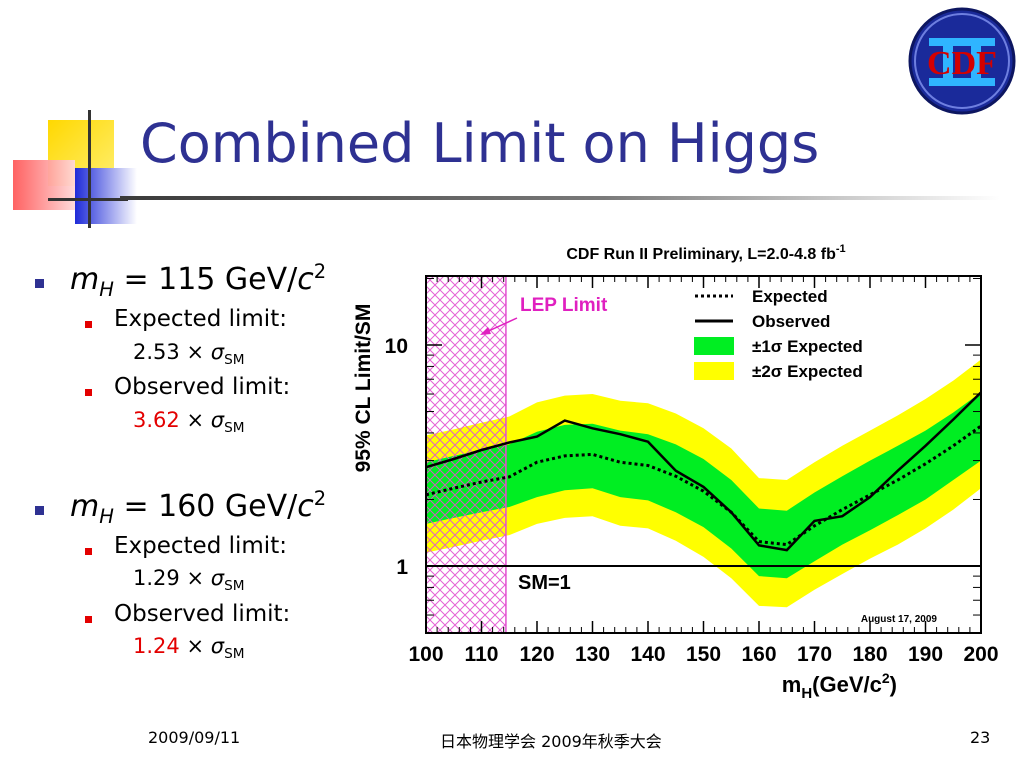 This screenshot has height=768, width=1024. What do you see at coordinates (869, 654) in the screenshot?
I see `x-tick-label: 180` at bounding box center [869, 654].